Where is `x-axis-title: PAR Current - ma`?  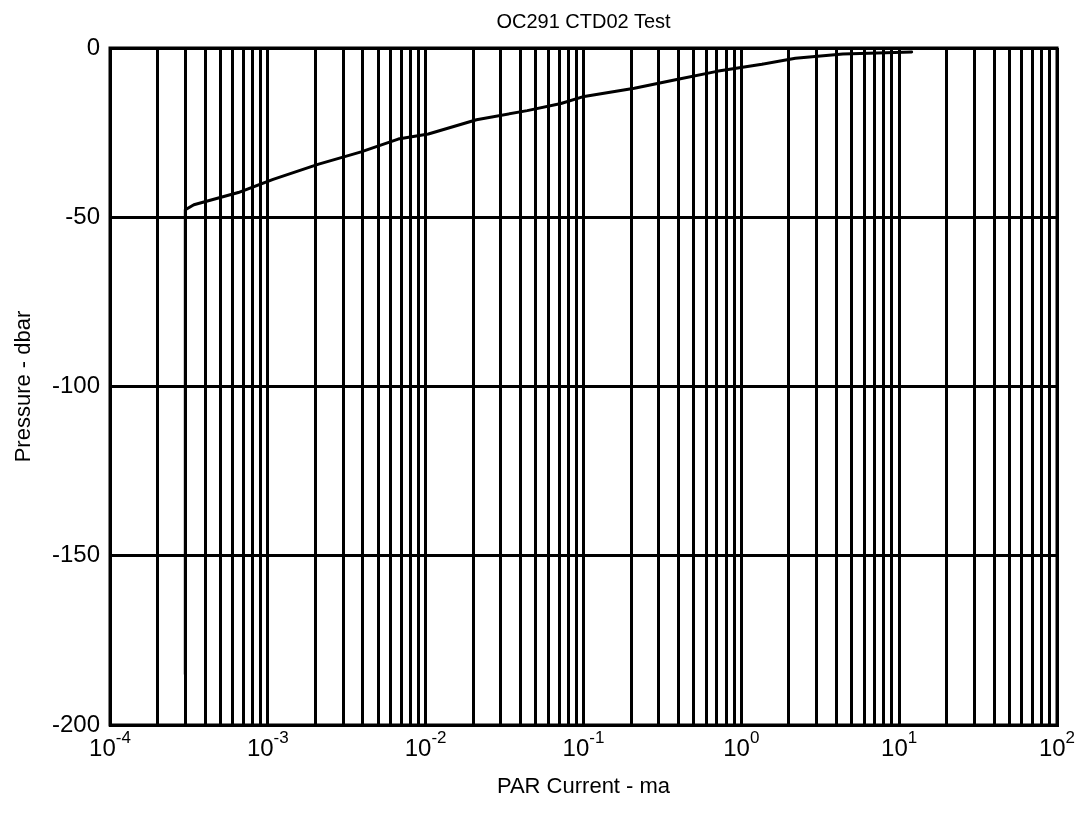 x-axis-title: PAR Current - ma is located at coordinates (583, 786).